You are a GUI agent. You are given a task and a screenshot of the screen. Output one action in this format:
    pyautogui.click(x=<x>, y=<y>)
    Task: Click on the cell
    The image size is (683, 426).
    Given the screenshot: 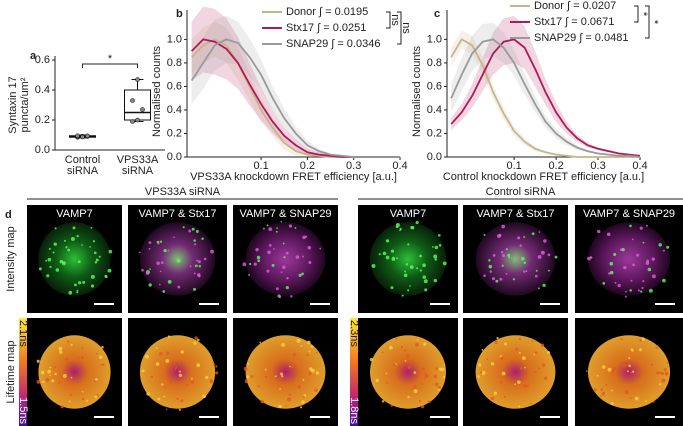 What is the action you would take?
    pyautogui.click(x=629, y=259)
    